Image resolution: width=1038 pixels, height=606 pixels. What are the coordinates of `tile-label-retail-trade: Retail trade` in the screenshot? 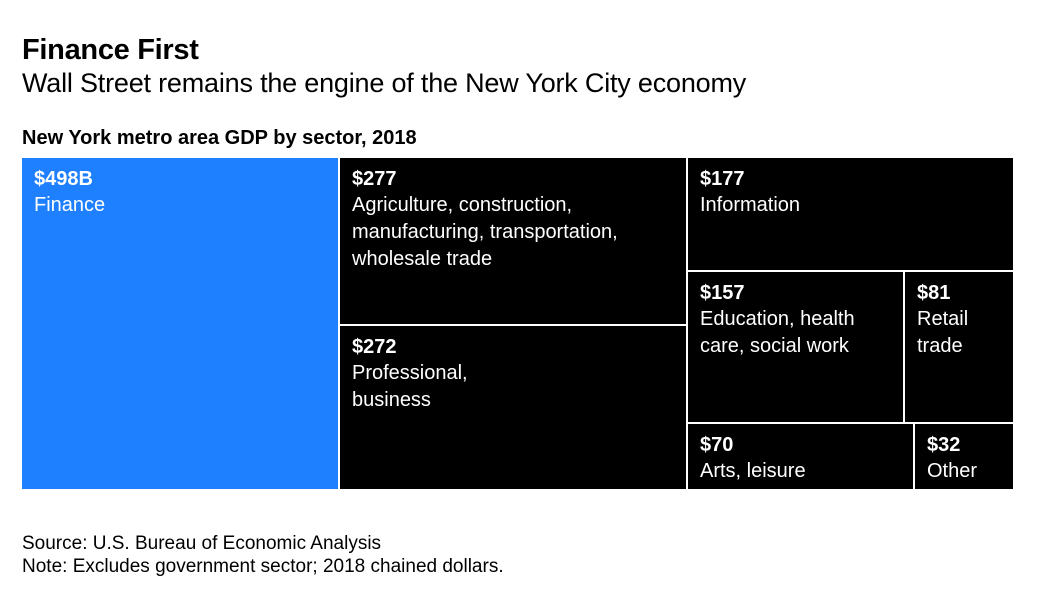 It's located at (943, 332).